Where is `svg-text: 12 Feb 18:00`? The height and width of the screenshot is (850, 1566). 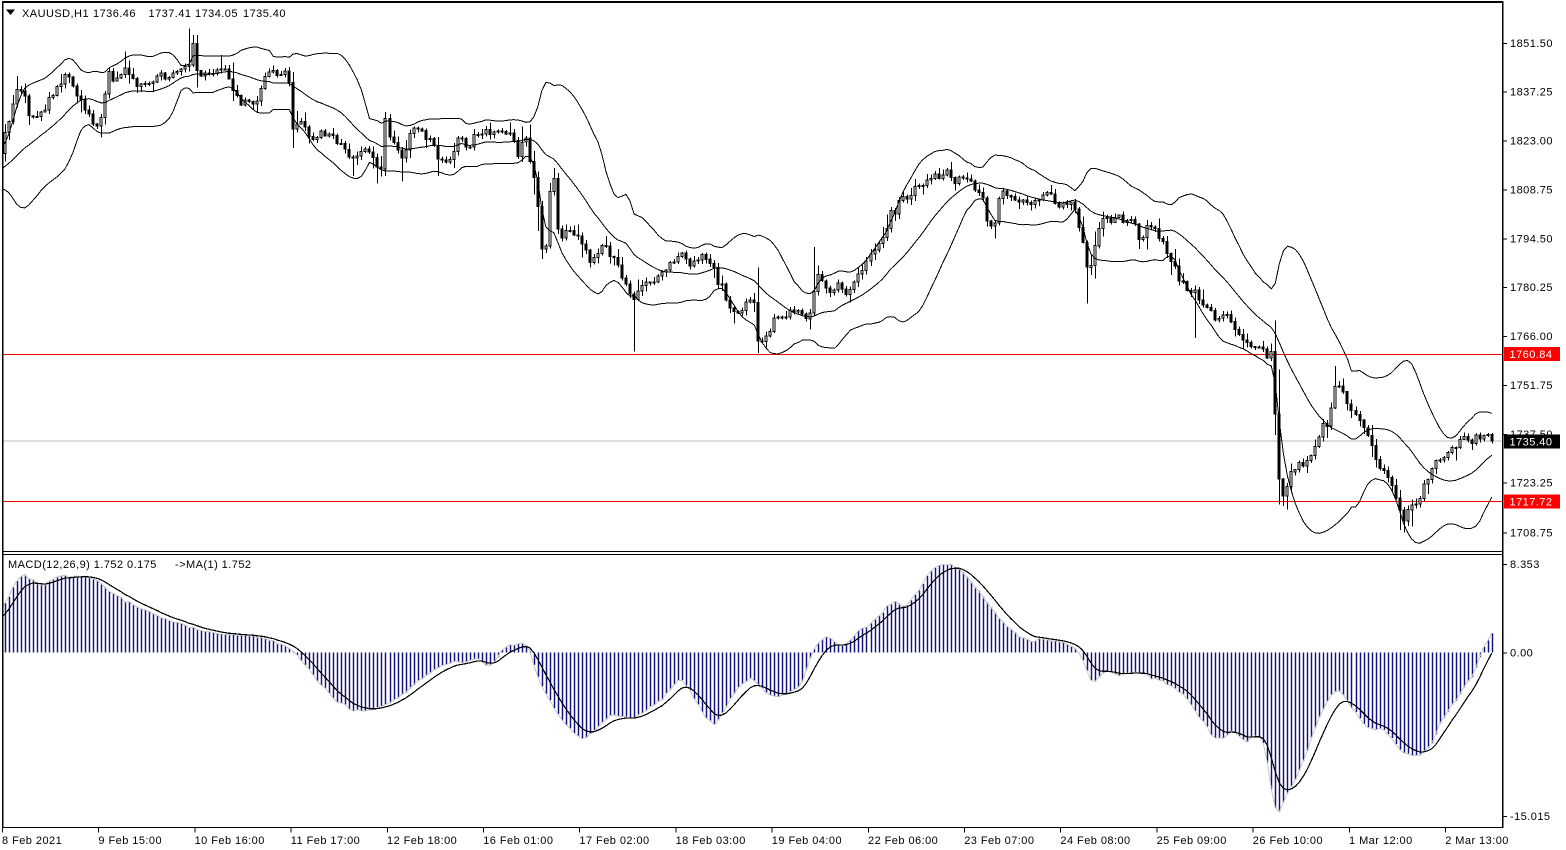 svg-text: 12 Feb 18:00 is located at coordinates (422, 841).